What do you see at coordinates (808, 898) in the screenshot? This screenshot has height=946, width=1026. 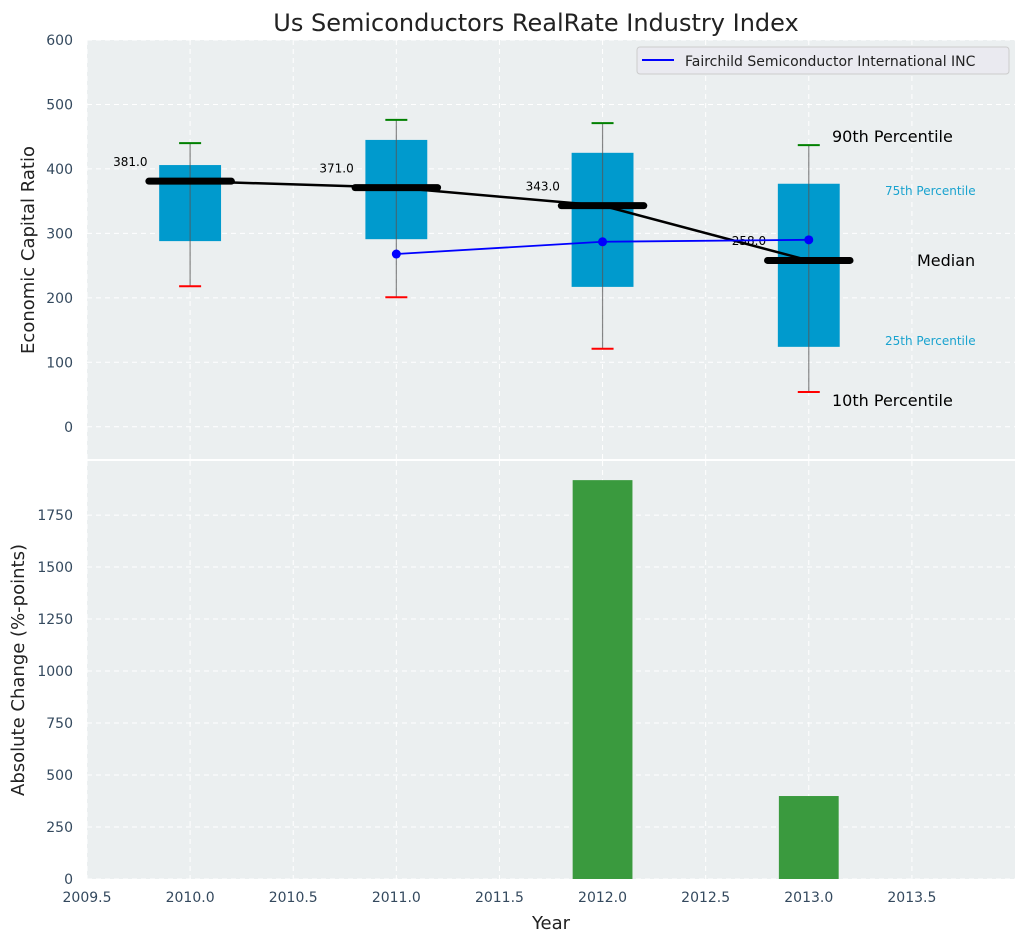 I see `x-tick-label: 2013.0` at bounding box center [808, 898].